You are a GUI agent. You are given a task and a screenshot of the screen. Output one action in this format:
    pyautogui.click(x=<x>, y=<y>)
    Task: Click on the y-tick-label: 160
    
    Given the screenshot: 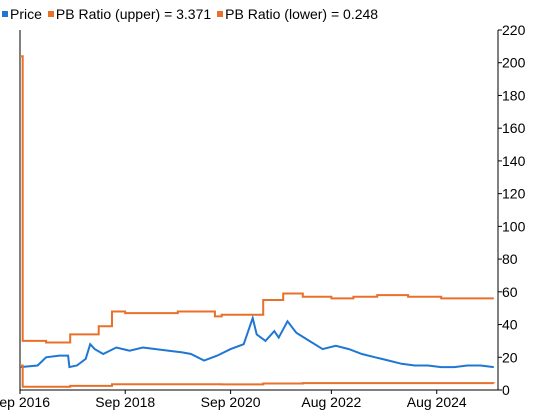 What is the action you would take?
    pyautogui.click(x=514, y=128)
    